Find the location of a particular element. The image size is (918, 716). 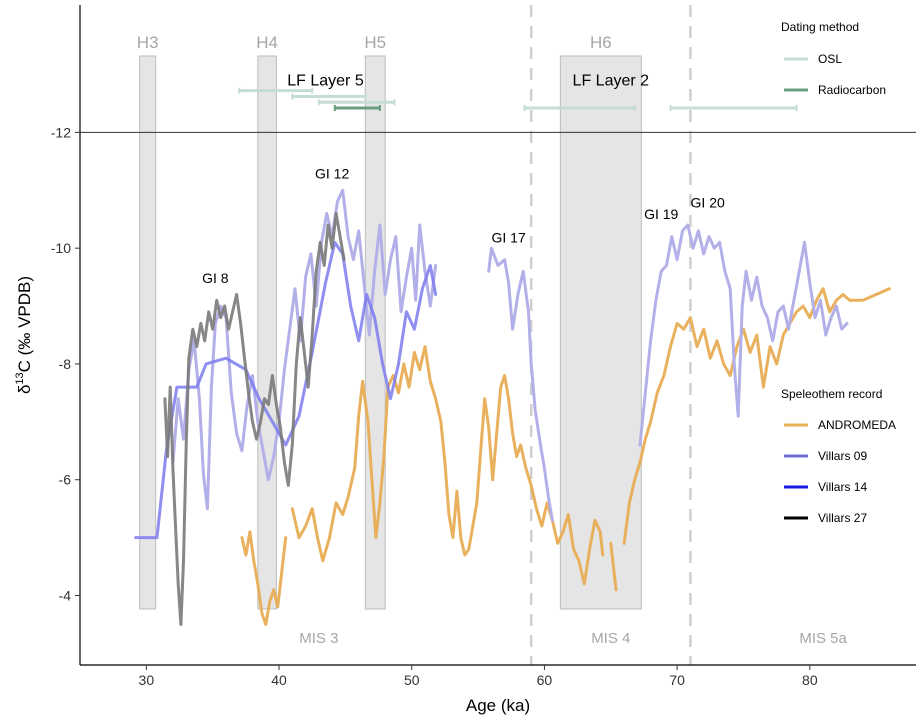

gi-label: GI 12 is located at coordinates (332, 174).